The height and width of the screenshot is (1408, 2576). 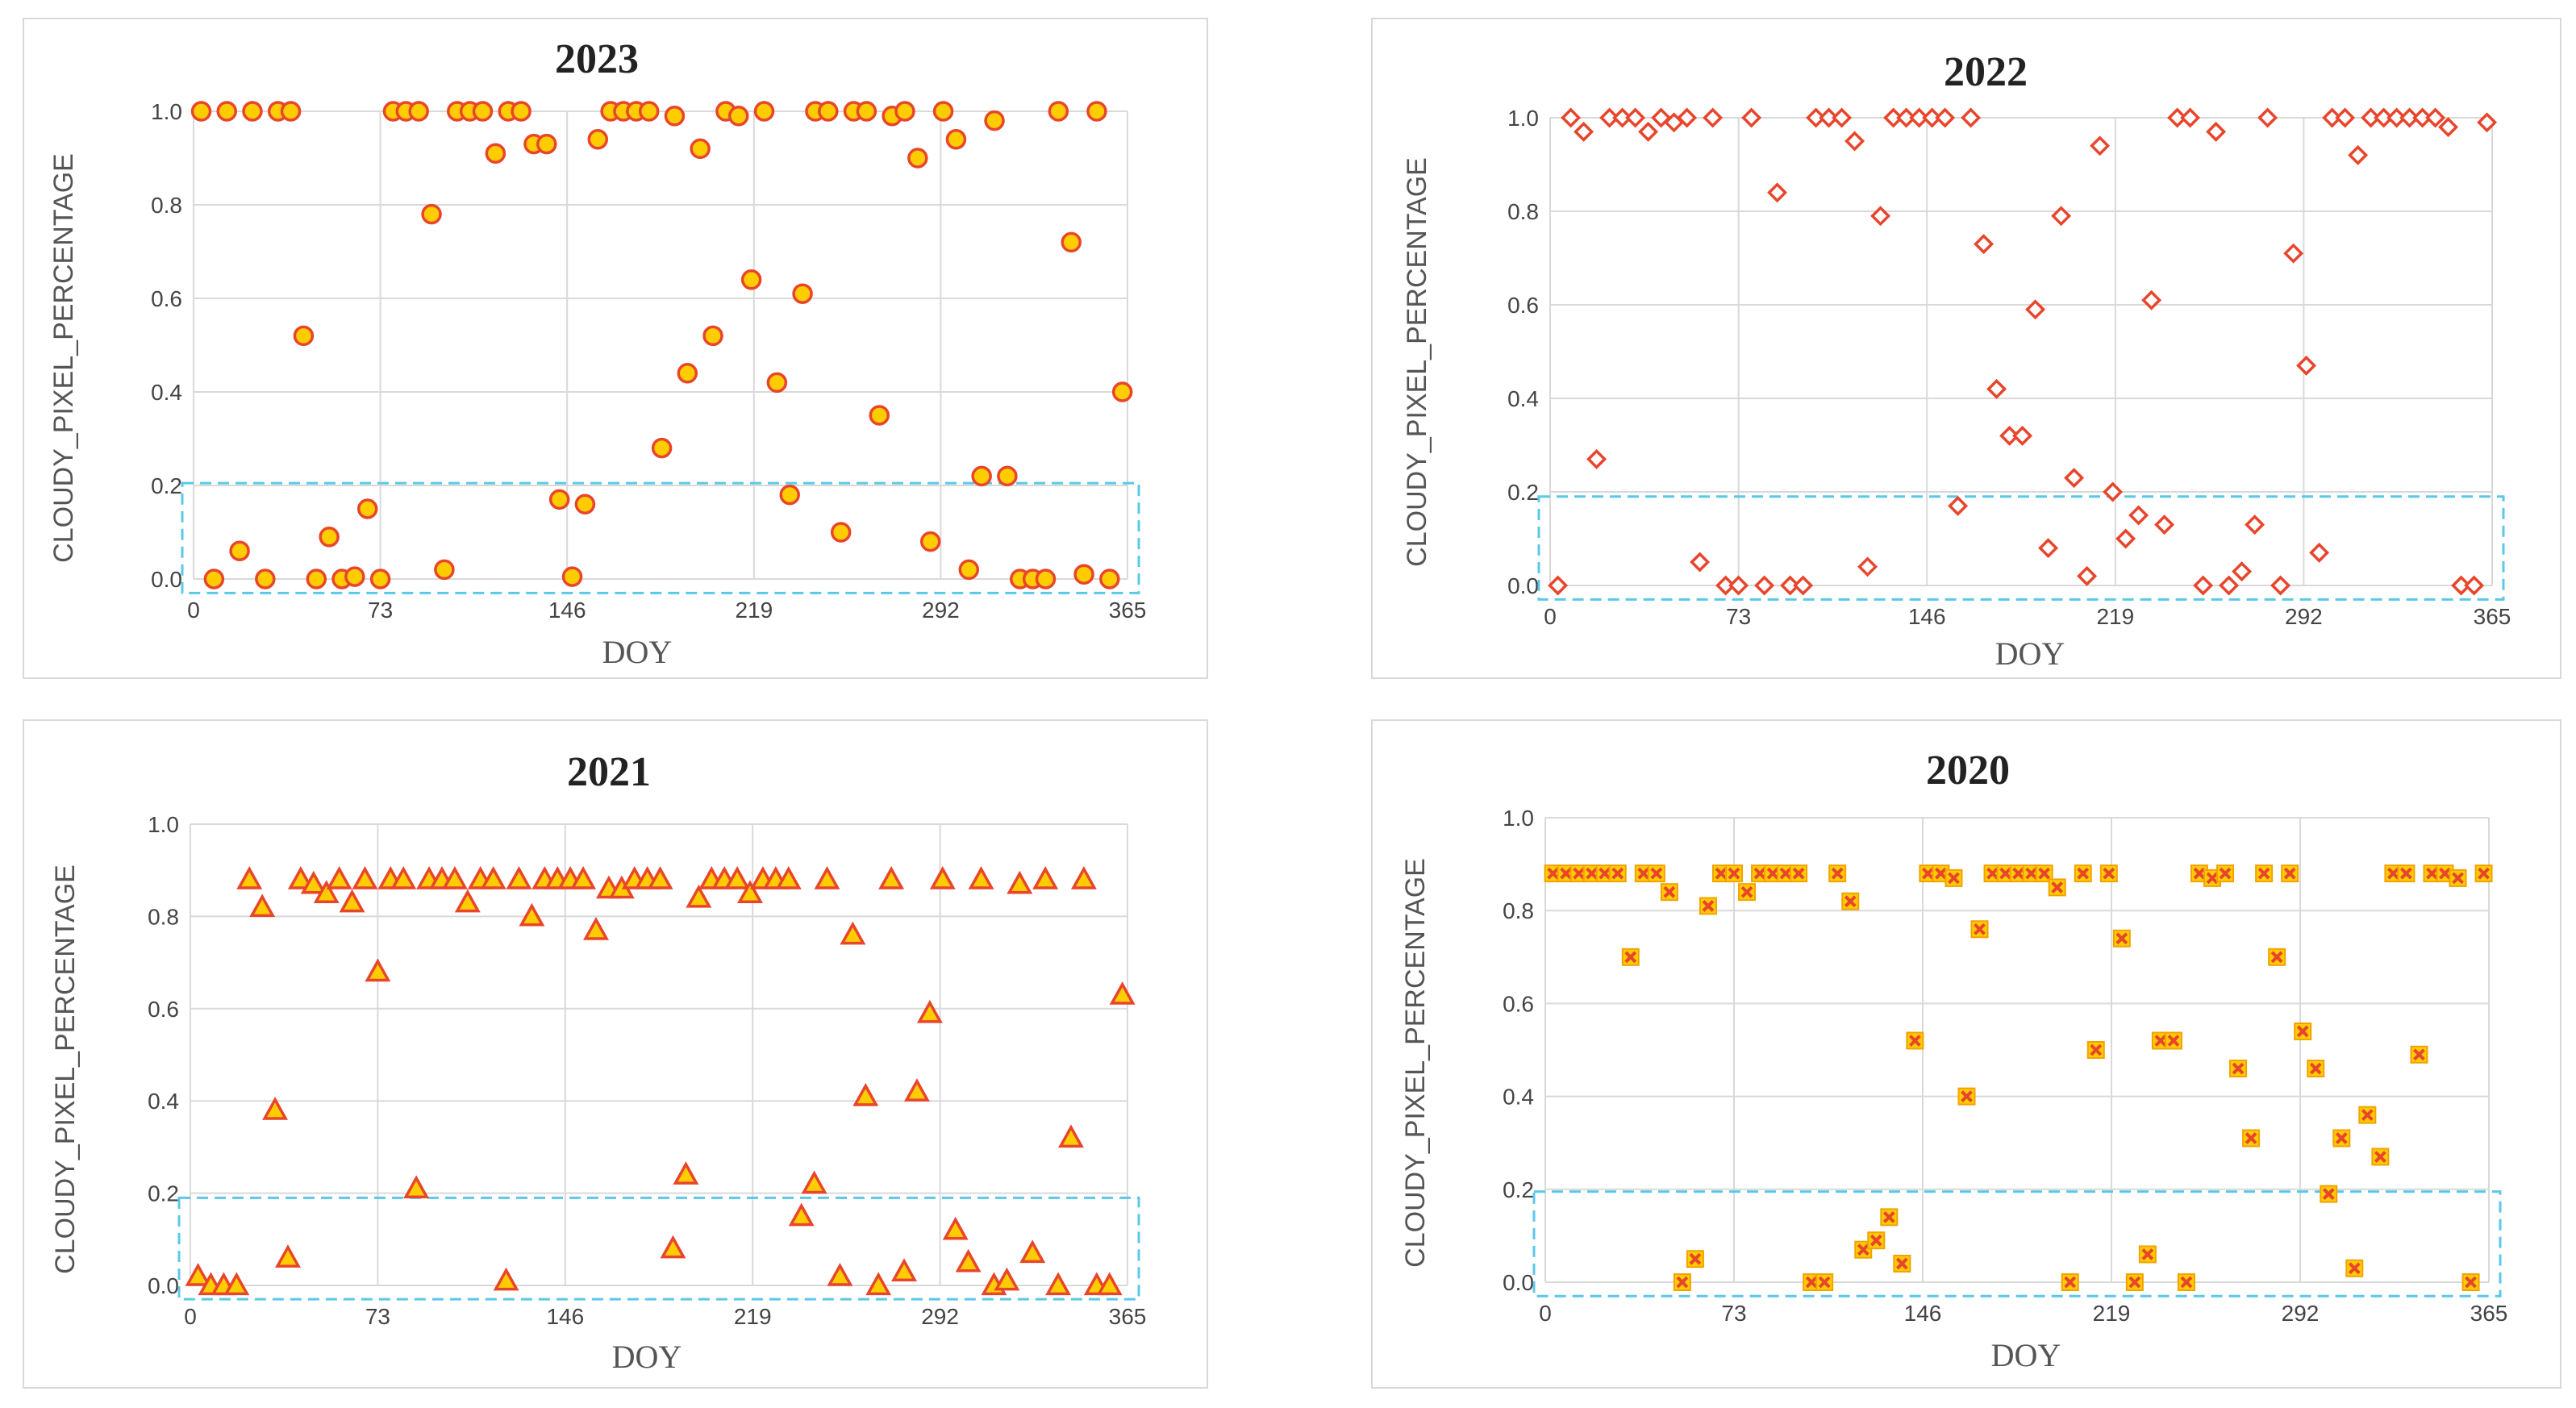 I want to click on y-tick-label: 1.0, so click(x=1518, y=818).